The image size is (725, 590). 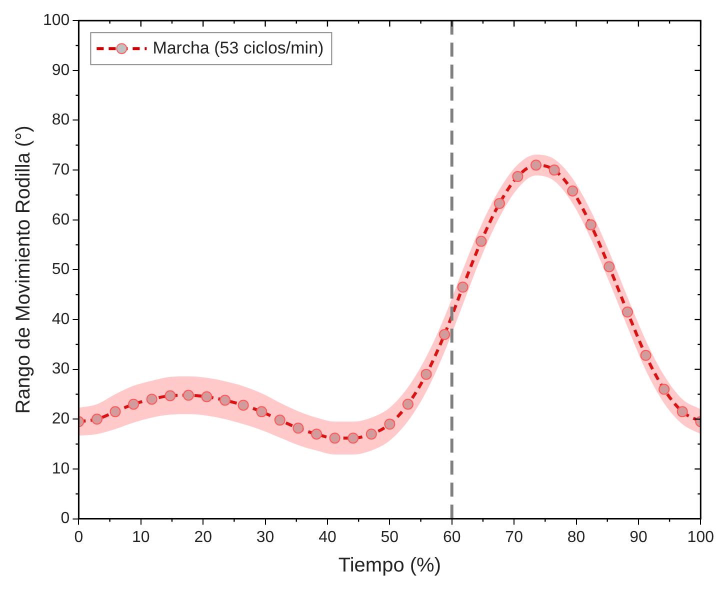 I want to click on x-tick-label: 70, so click(x=514, y=537).